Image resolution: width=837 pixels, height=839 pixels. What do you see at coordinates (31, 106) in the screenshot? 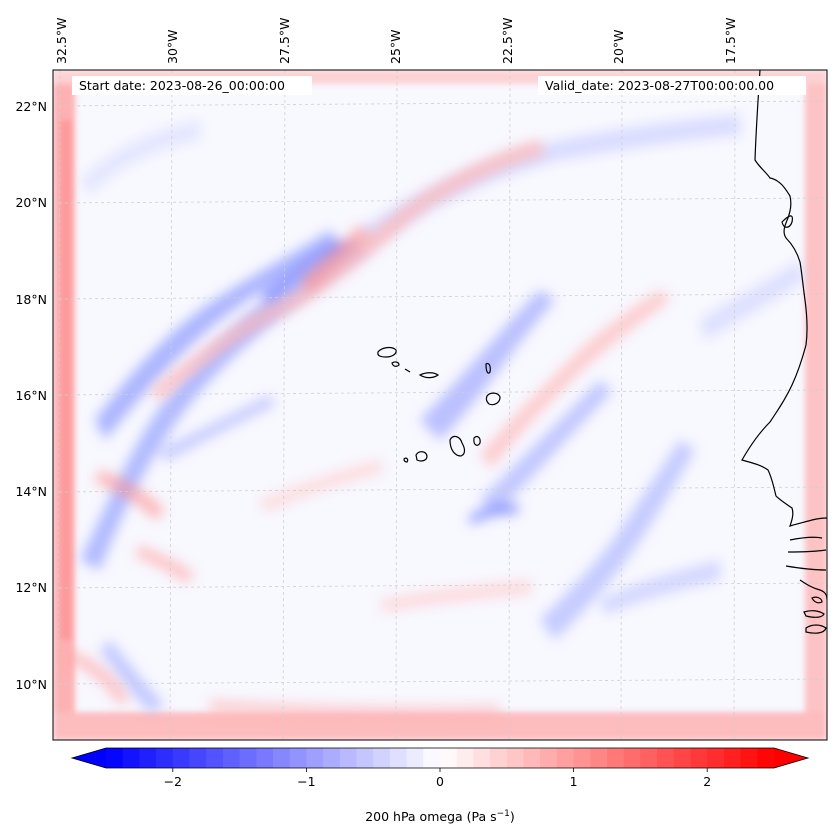
I see `lat-label-22n: 22°N` at bounding box center [31, 106].